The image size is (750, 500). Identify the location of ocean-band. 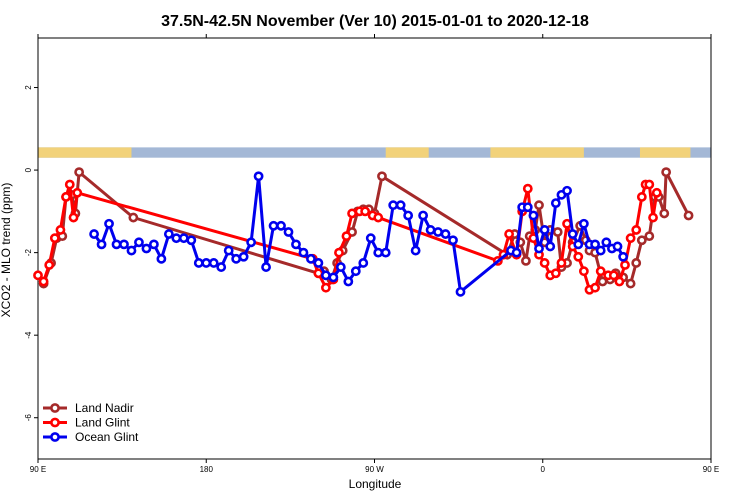
(374, 152).